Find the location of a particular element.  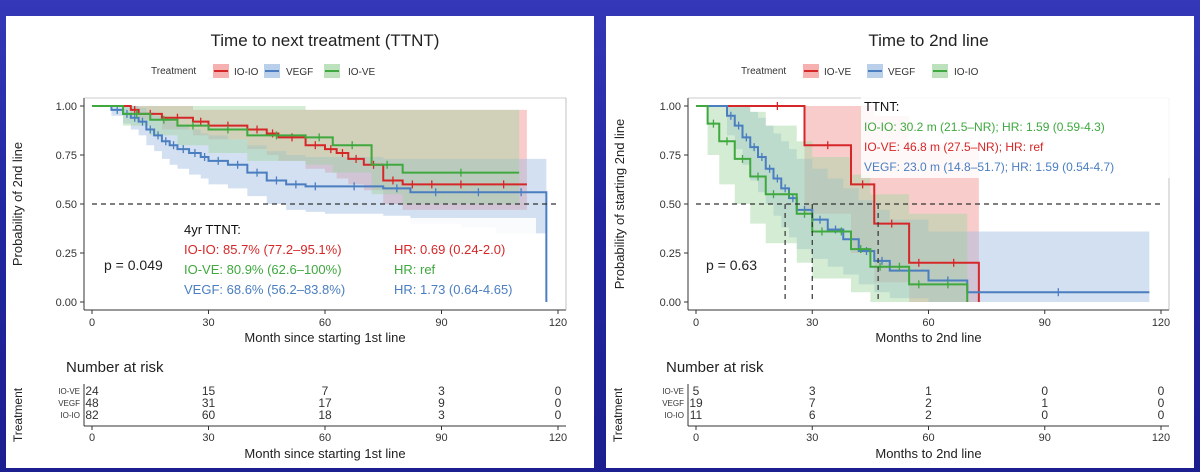

chart-title: Time to next treatment (TTNT) is located at coordinates (325, 40).